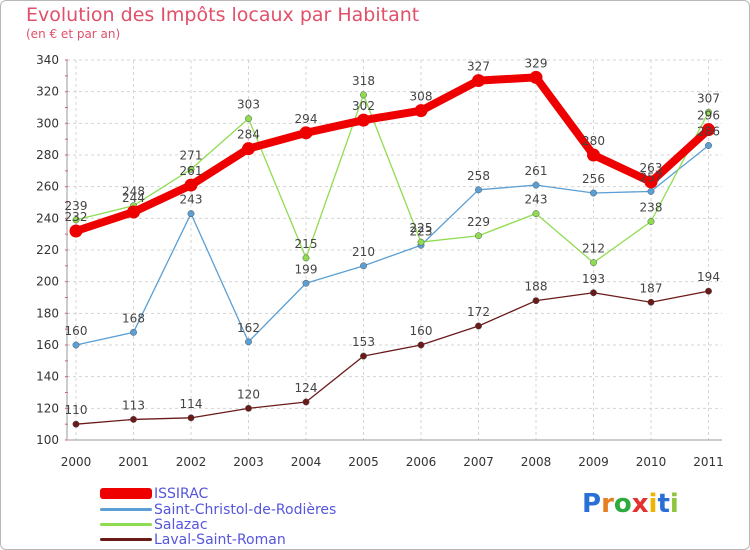 This screenshot has height=550, width=750. Describe the element at coordinates (536, 287) in the screenshot. I see `data-label-laval-saint-roman: 188` at that location.